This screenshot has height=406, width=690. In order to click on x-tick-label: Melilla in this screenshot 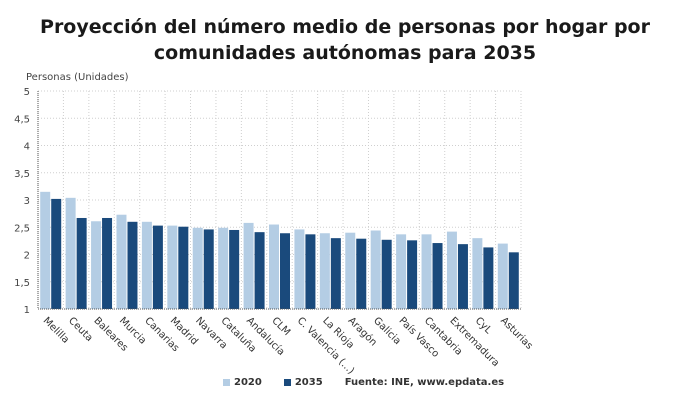, I will do `click(56, 330)`.